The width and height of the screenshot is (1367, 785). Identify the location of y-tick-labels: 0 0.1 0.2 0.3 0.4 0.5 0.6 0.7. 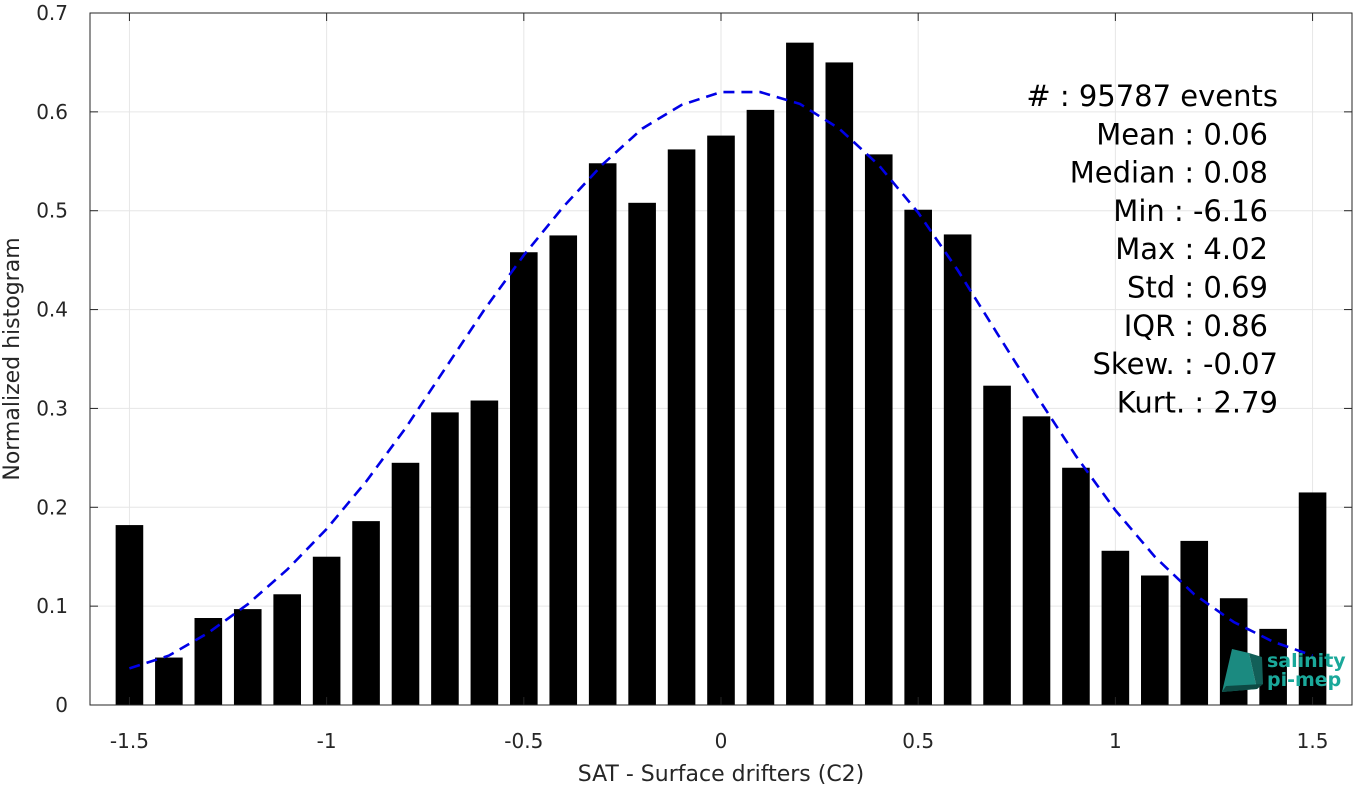
(52, 359).